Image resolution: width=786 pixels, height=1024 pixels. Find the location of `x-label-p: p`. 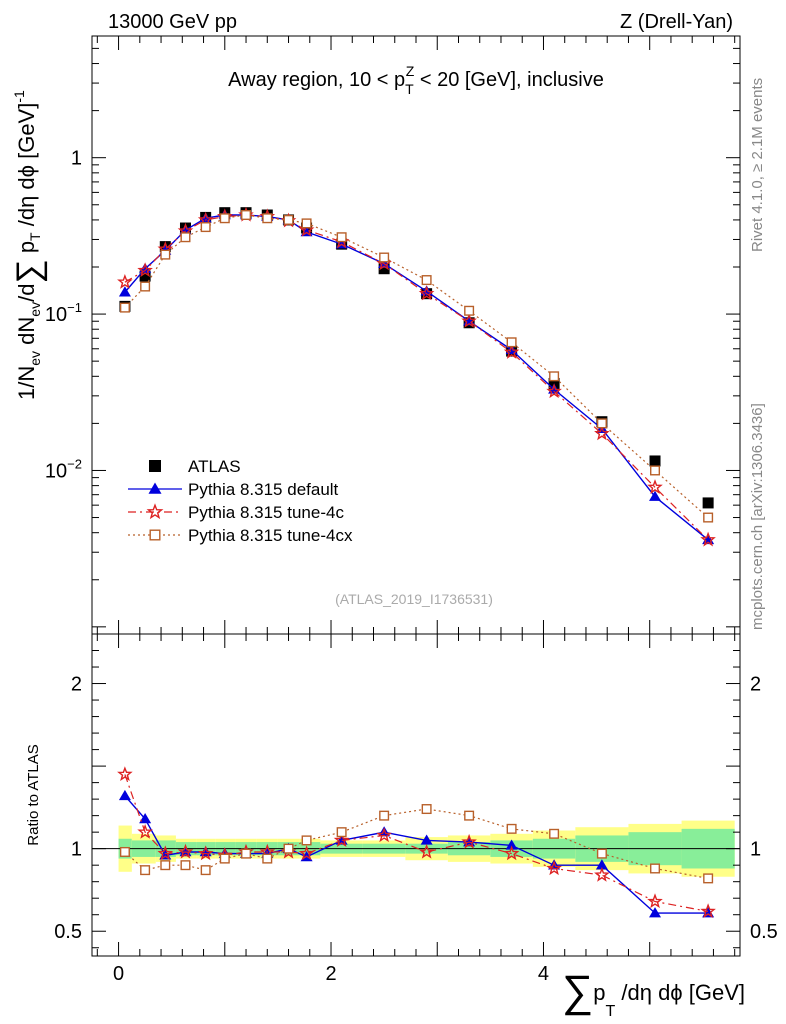

x-label-p: p is located at coordinates (599, 992).